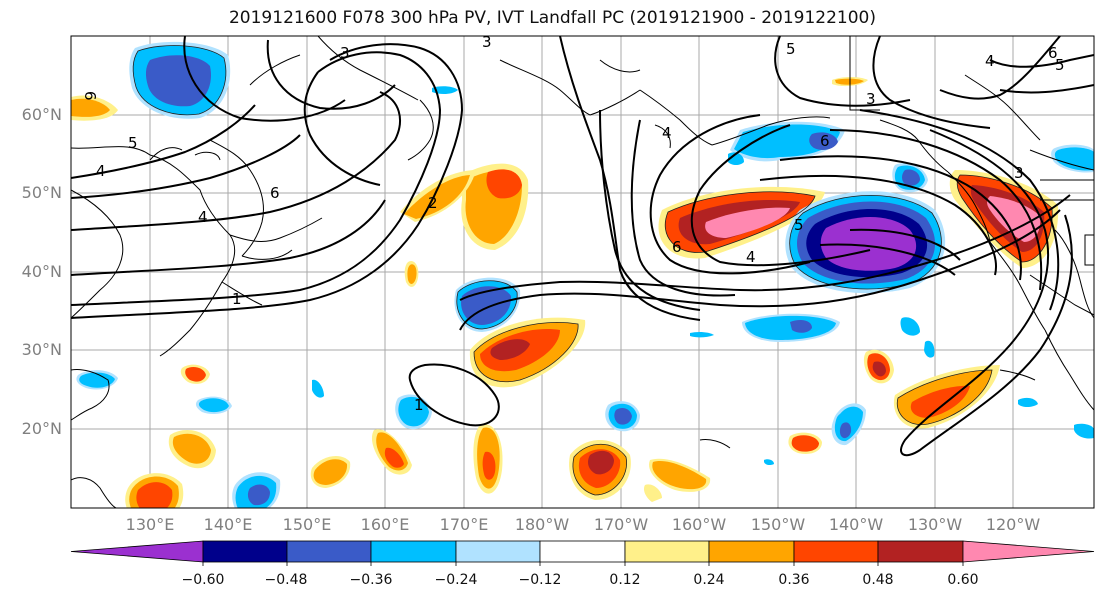 The width and height of the screenshot is (1105, 601). Describe the element at coordinates (1013, 524) in the screenshot. I see `lon-label-120w: 120°W` at that location.